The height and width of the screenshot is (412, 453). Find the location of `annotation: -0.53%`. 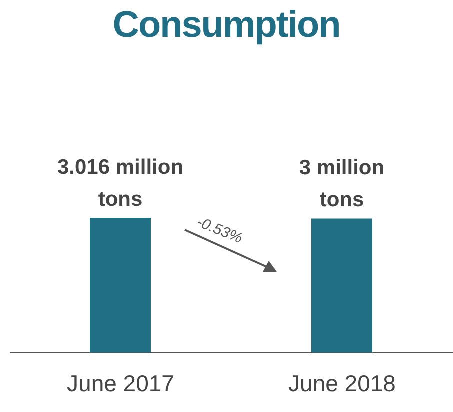

annotation: -0.53% is located at coordinates (219, 231).